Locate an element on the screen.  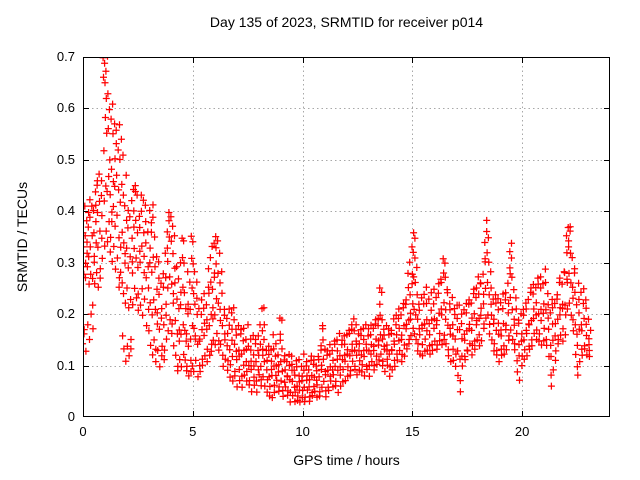
y-tick-label: 0.3 is located at coordinates (65, 262).